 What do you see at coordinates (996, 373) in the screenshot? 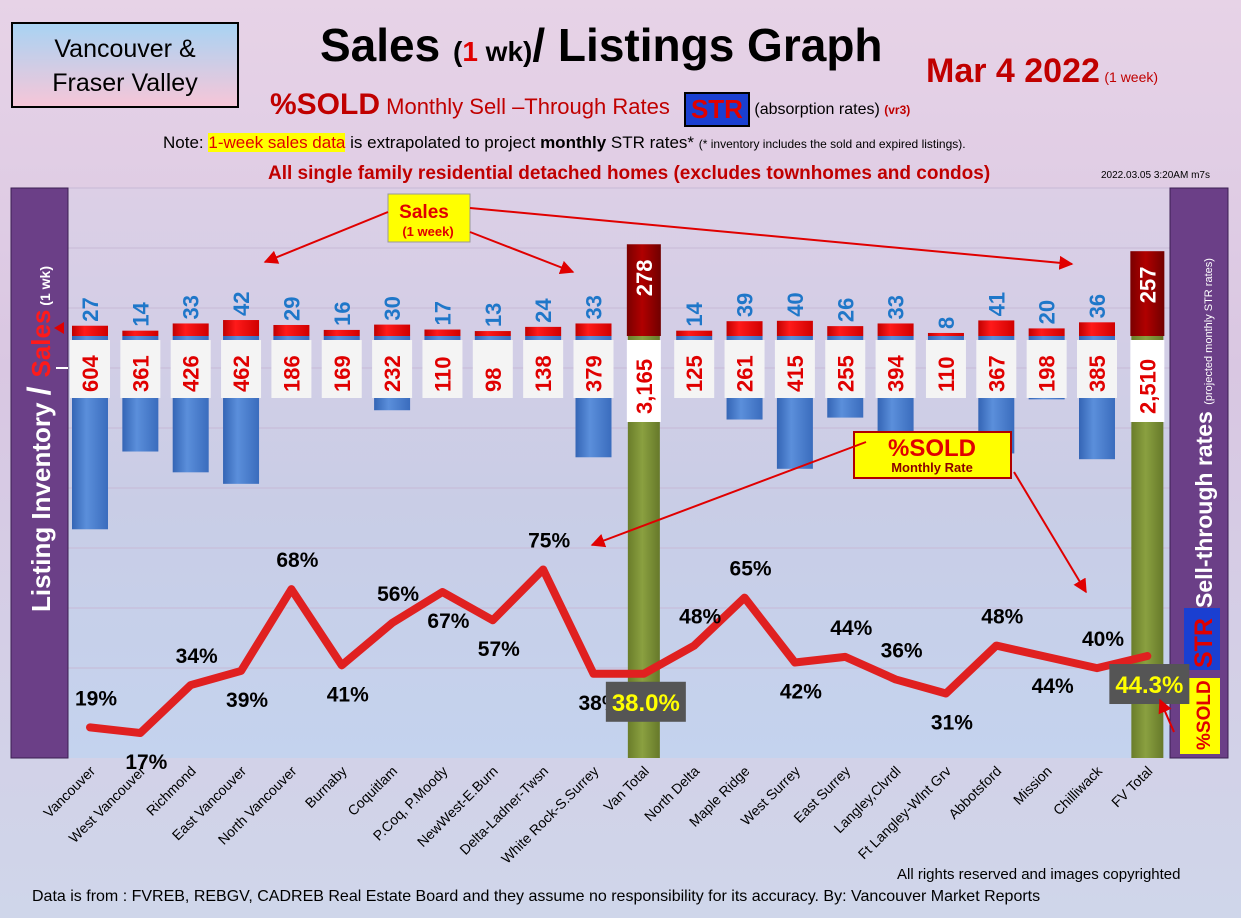
I see `inventory-label: 367` at bounding box center [996, 373].